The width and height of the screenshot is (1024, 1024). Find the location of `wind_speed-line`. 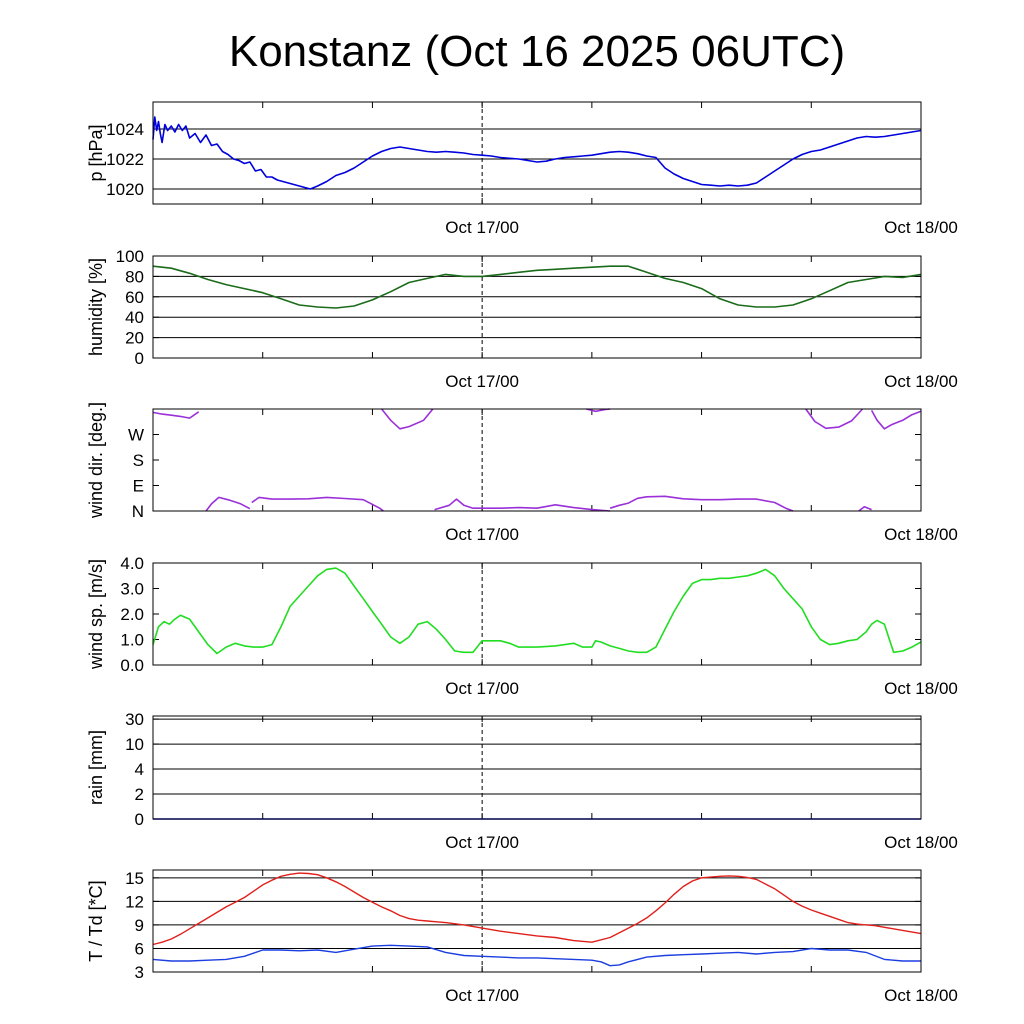

wind_speed-line is located at coordinates (537, 611).